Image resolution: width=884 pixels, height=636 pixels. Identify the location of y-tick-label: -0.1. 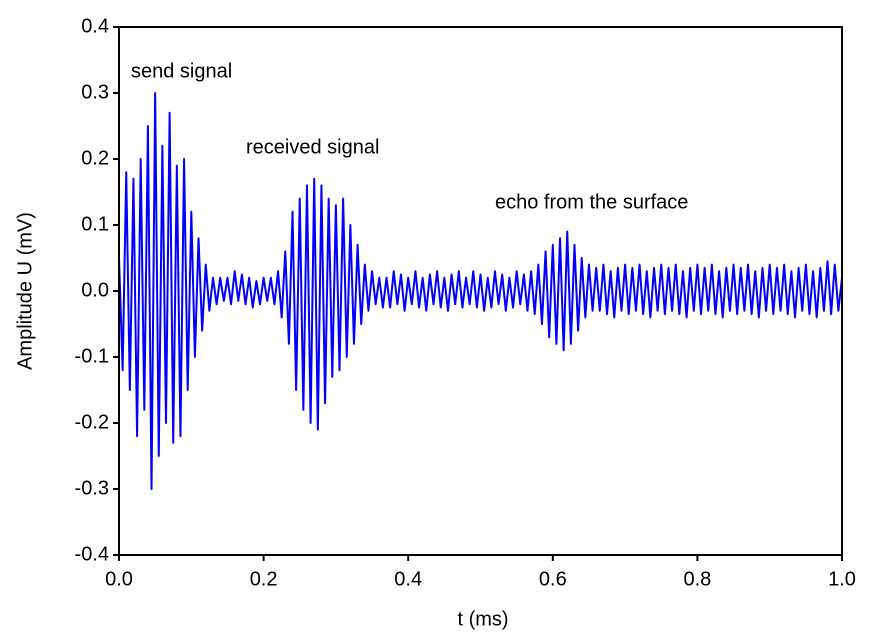
(92, 356).